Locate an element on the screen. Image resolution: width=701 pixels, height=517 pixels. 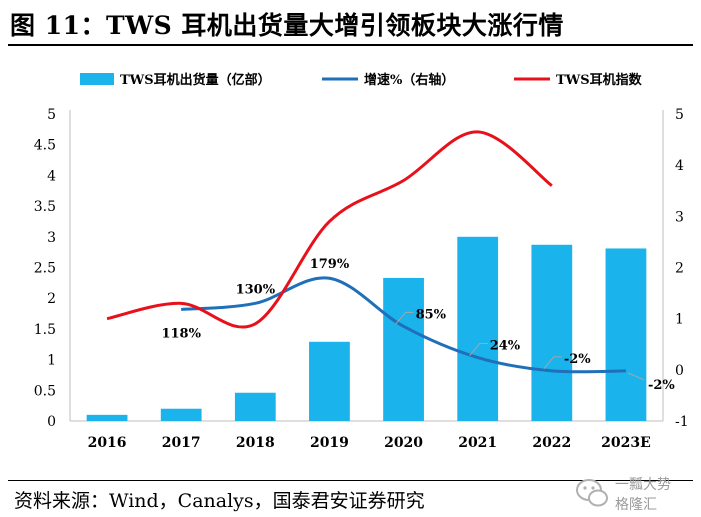
legend-label-growth: 增速%（右轴） is located at coordinates (409, 80).